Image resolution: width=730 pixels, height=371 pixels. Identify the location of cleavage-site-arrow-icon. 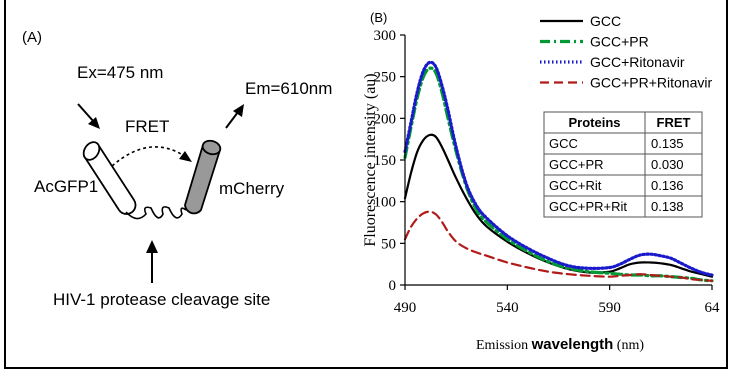
(152, 261).